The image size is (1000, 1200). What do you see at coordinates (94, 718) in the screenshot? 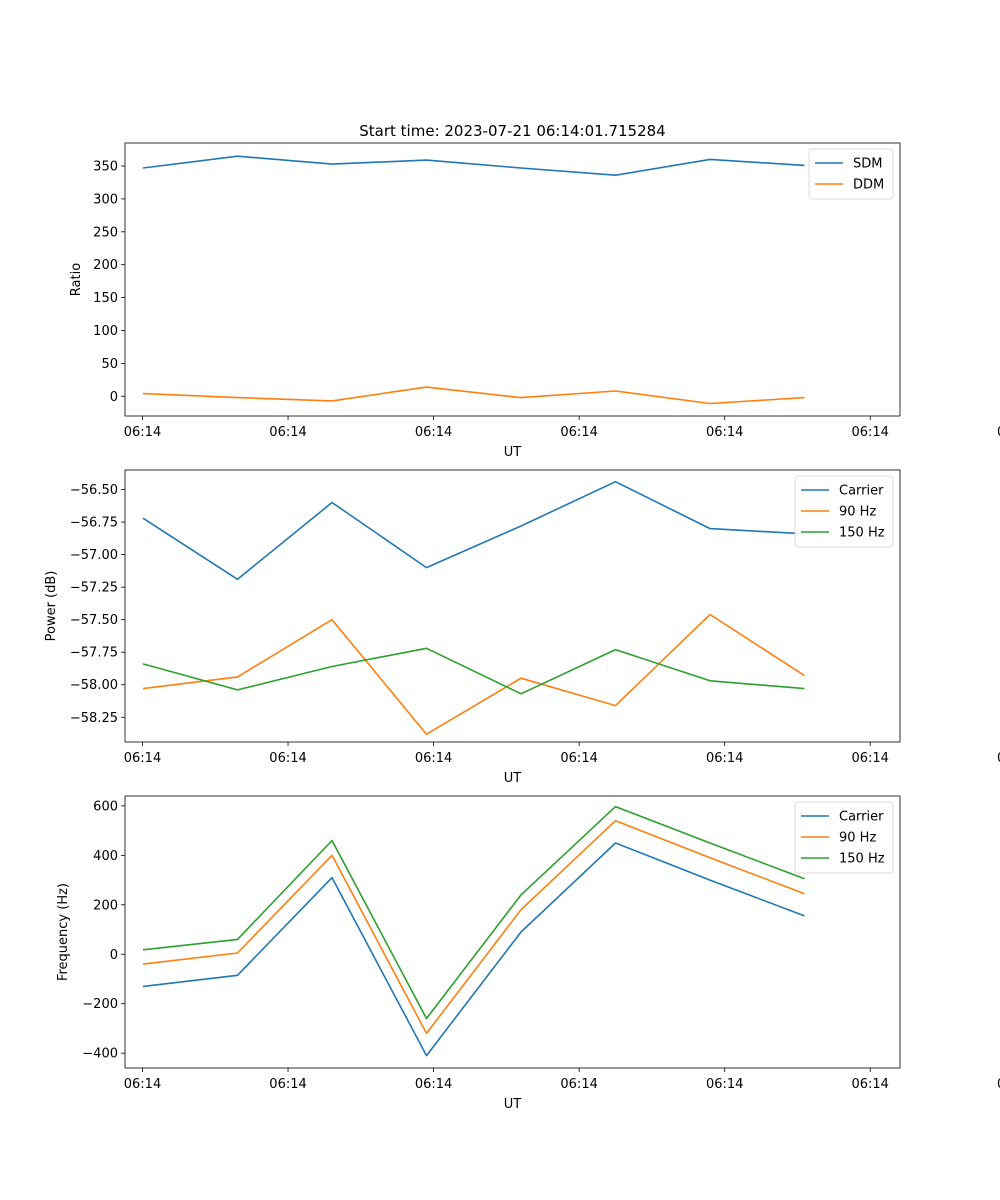
I see `y-tick-label: −58.25` at bounding box center [94, 718].